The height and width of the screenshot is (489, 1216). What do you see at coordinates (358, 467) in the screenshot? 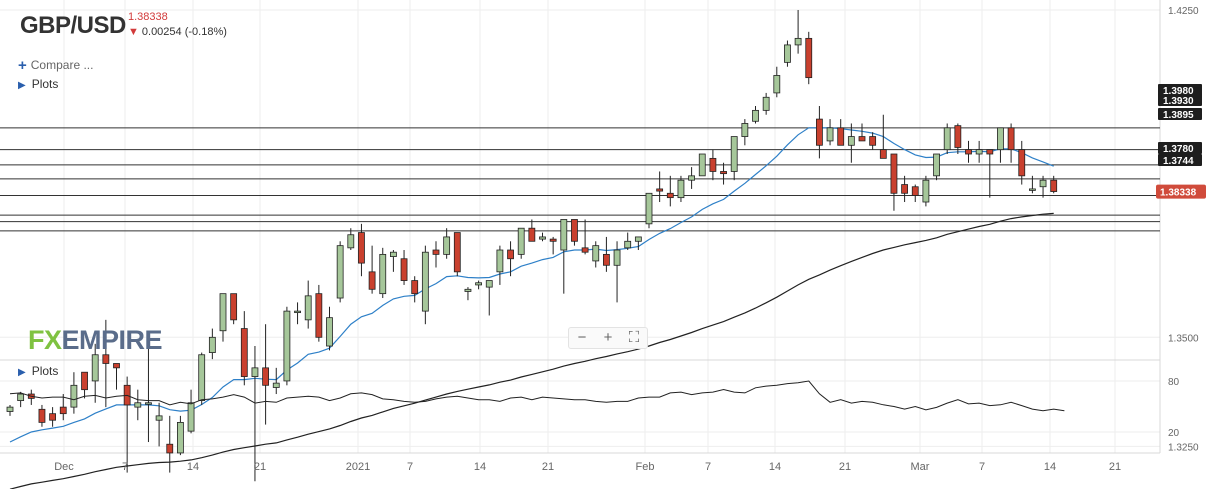
I see `x-axis-tick: 2021` at bounding box center [358, 467].